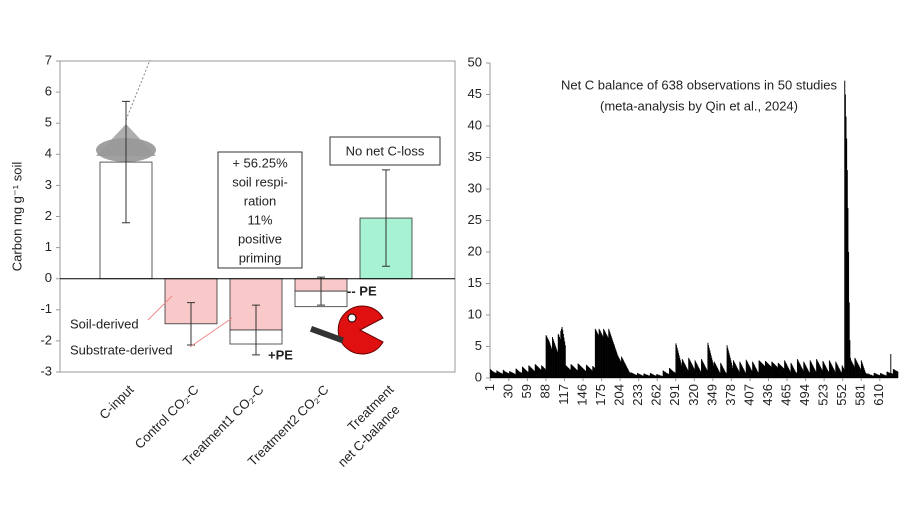 This screenshot has width=899, height=508. I want to click on annotation: -- PE, so click(362, 290).